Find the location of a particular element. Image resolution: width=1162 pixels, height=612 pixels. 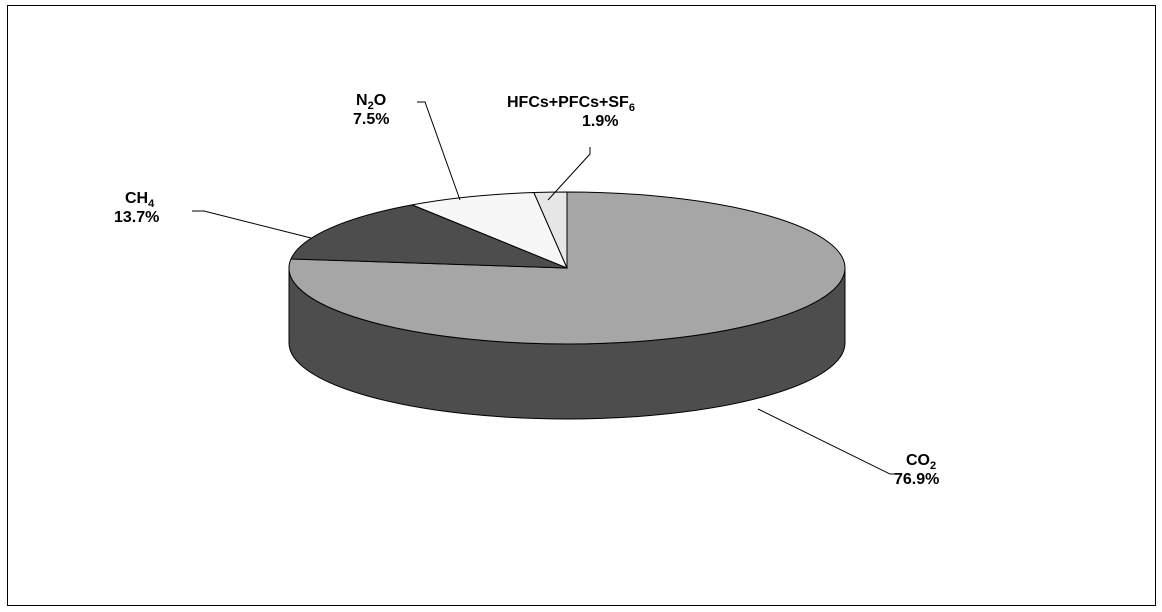

slice-ch4 is located at coordinates (429, 236).